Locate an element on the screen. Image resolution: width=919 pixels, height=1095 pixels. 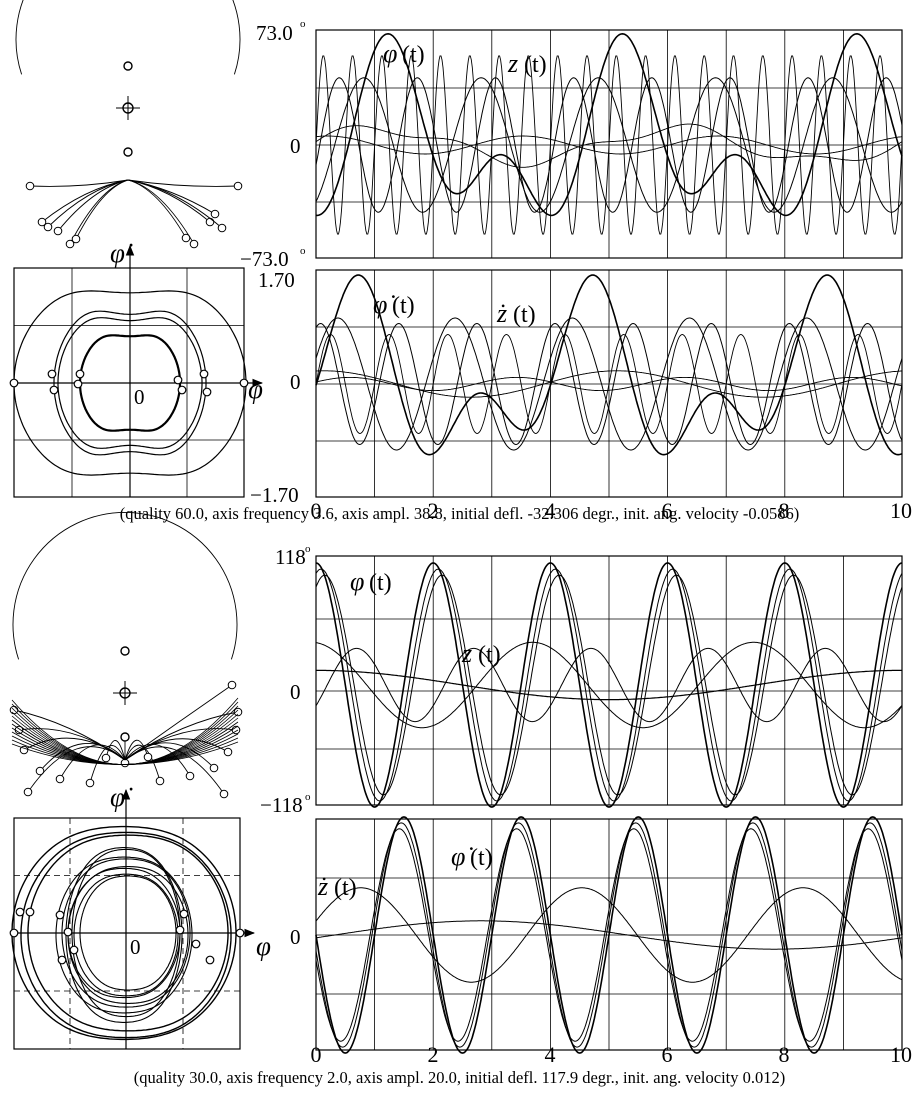
p1-pendulum-pivot-bottom is located at coordinates (128, 152).